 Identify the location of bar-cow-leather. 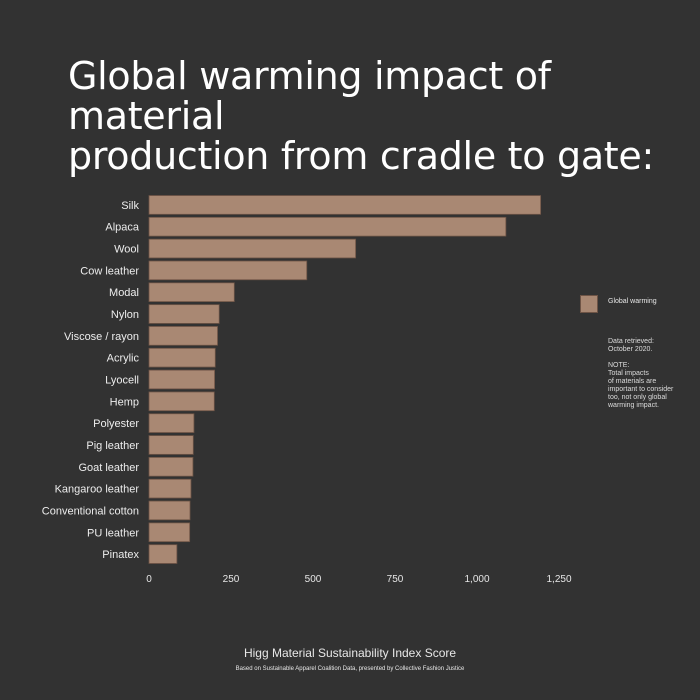
(228, 270).